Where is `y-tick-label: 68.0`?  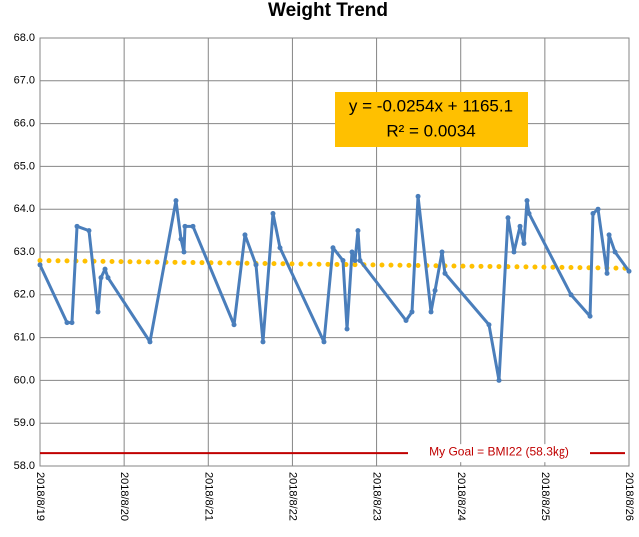 y-tick-label: 68.0 is located at coordinates (24, 38).